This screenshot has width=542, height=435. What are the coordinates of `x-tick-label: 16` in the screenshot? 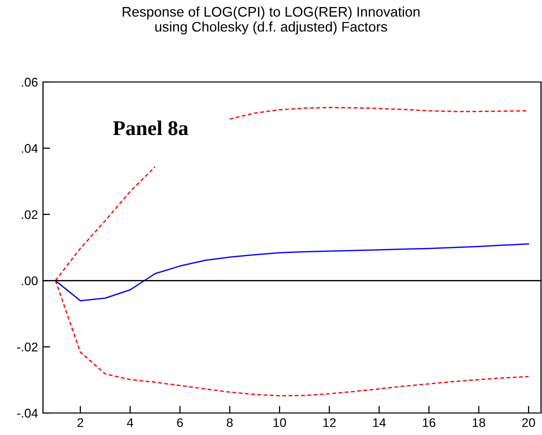 It's located at (429, 423).